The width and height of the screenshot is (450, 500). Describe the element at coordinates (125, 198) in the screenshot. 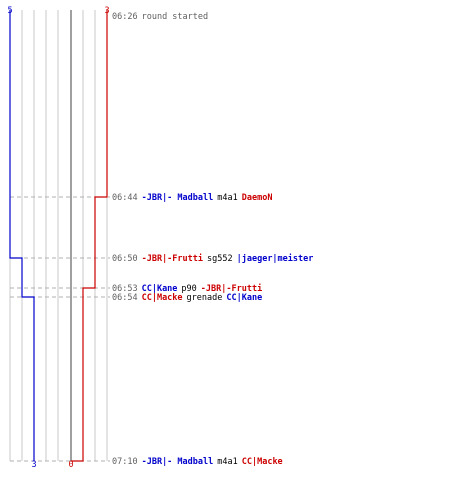

I see `event-time: 06:44` at that location.